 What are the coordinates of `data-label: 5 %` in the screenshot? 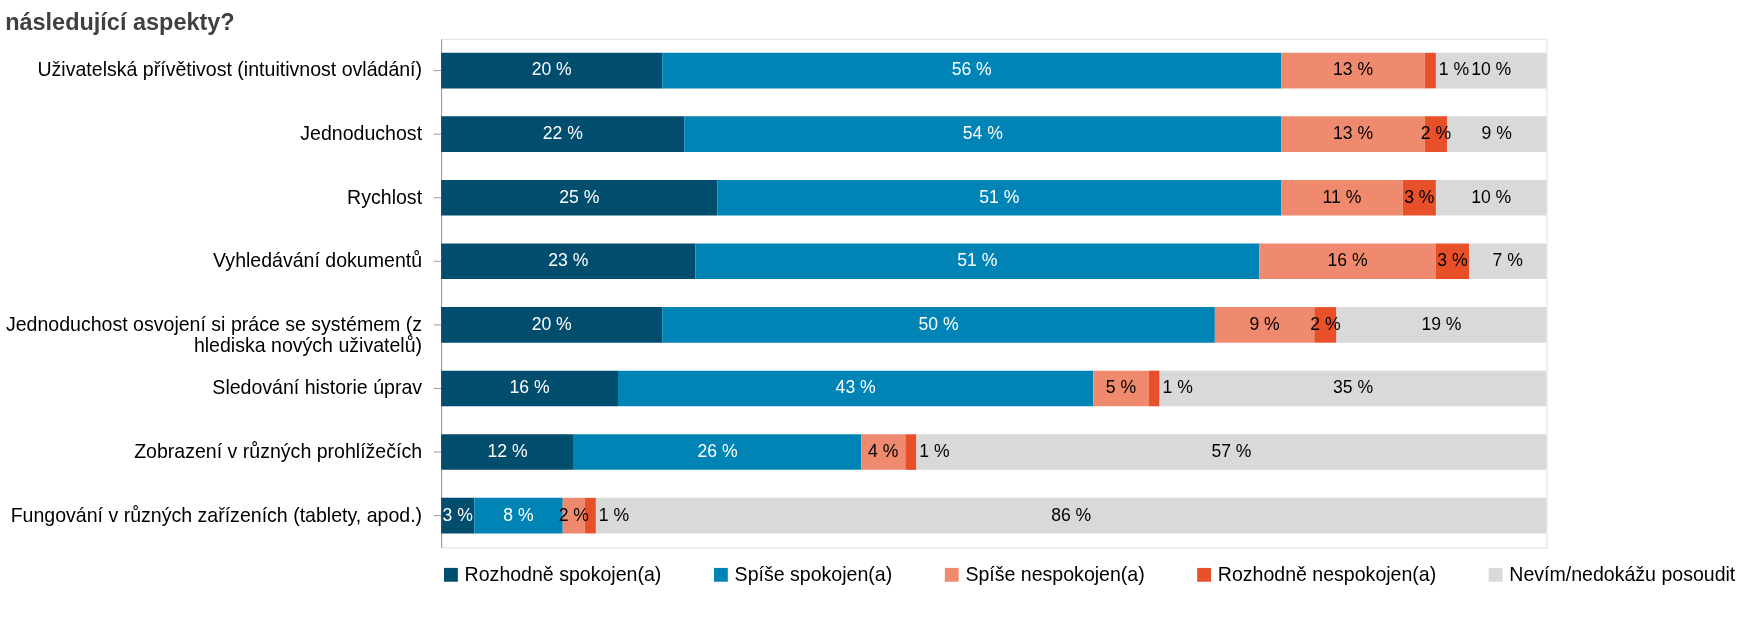 It's located at (1121, 387).